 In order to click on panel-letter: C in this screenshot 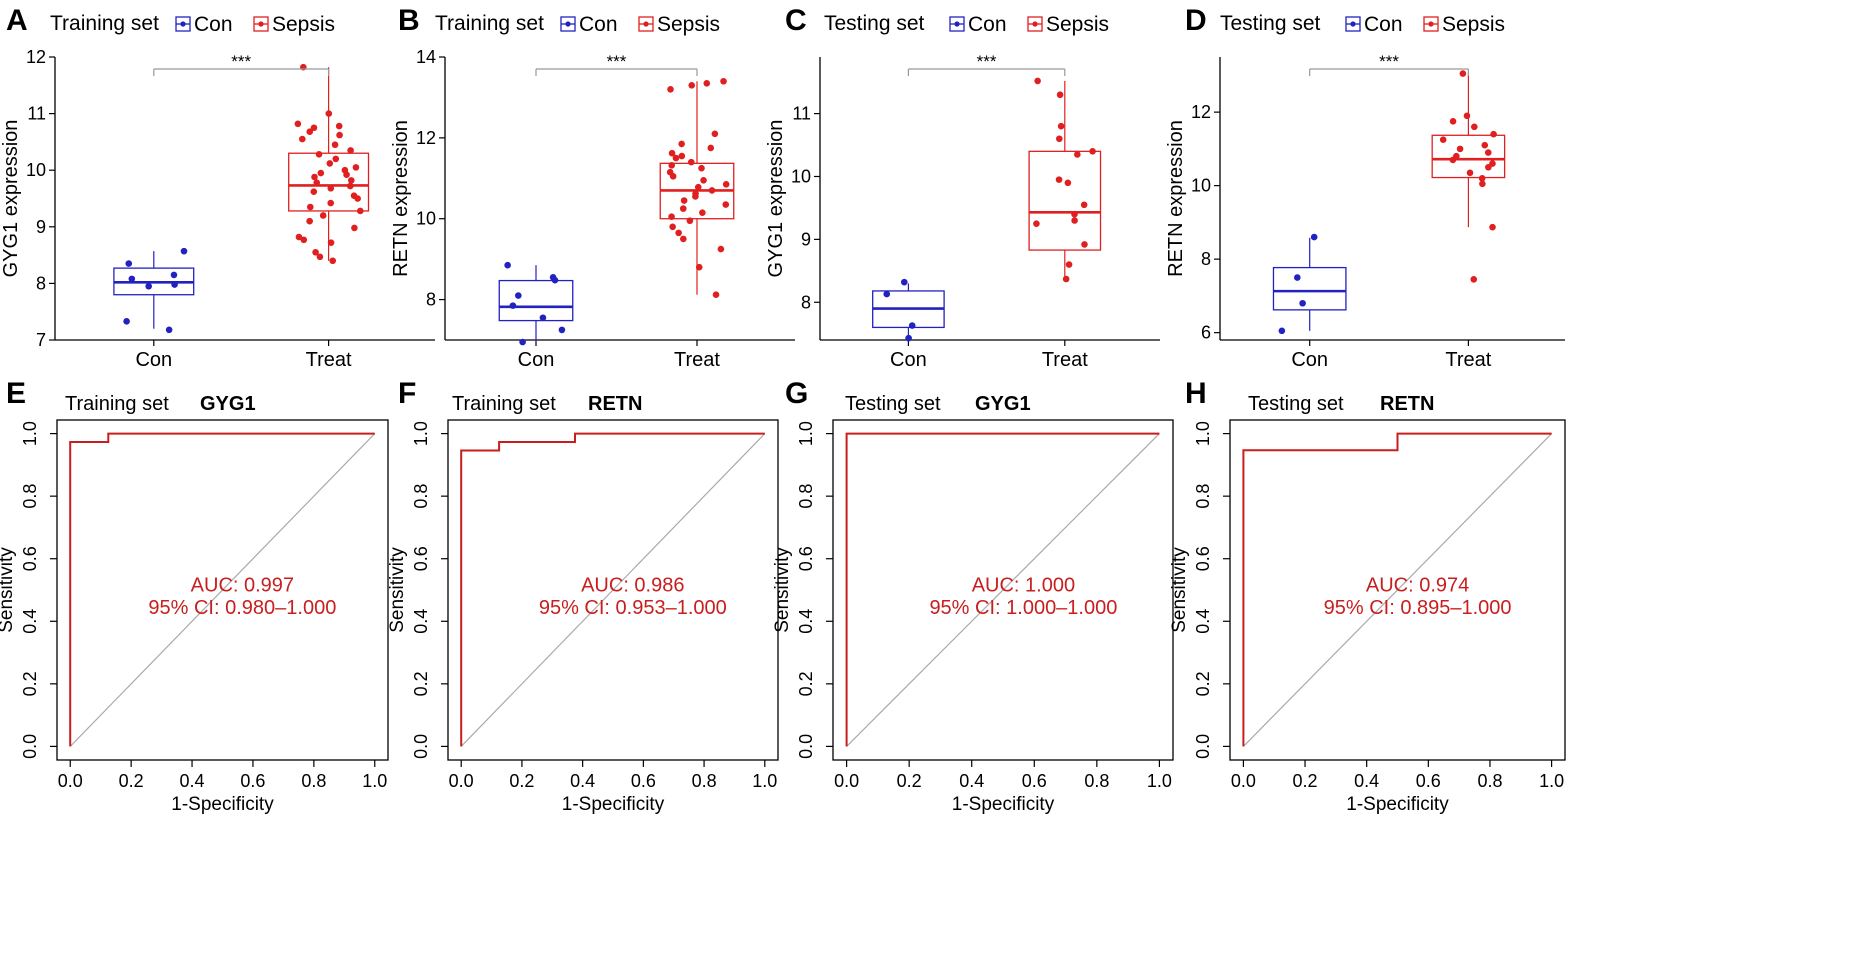, I will do `click(796, 20)`.